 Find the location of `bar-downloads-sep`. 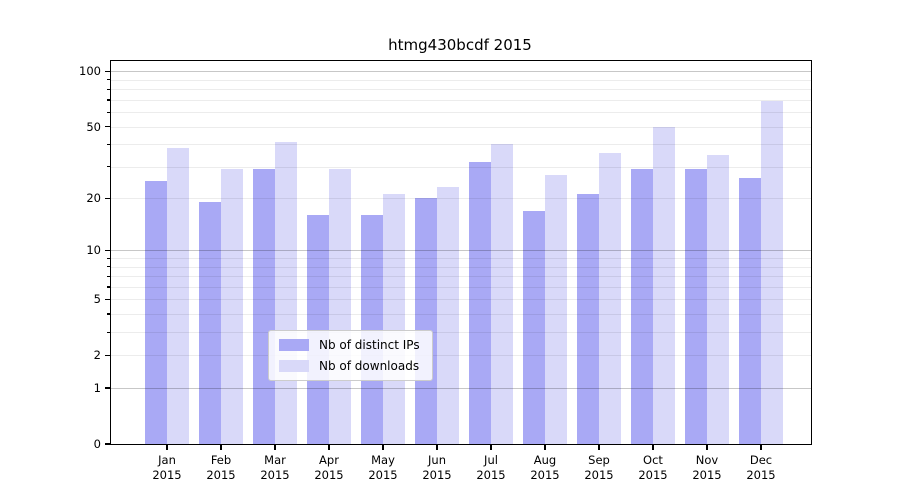

bar-downloads-sep is located at coordinates (610, 298).